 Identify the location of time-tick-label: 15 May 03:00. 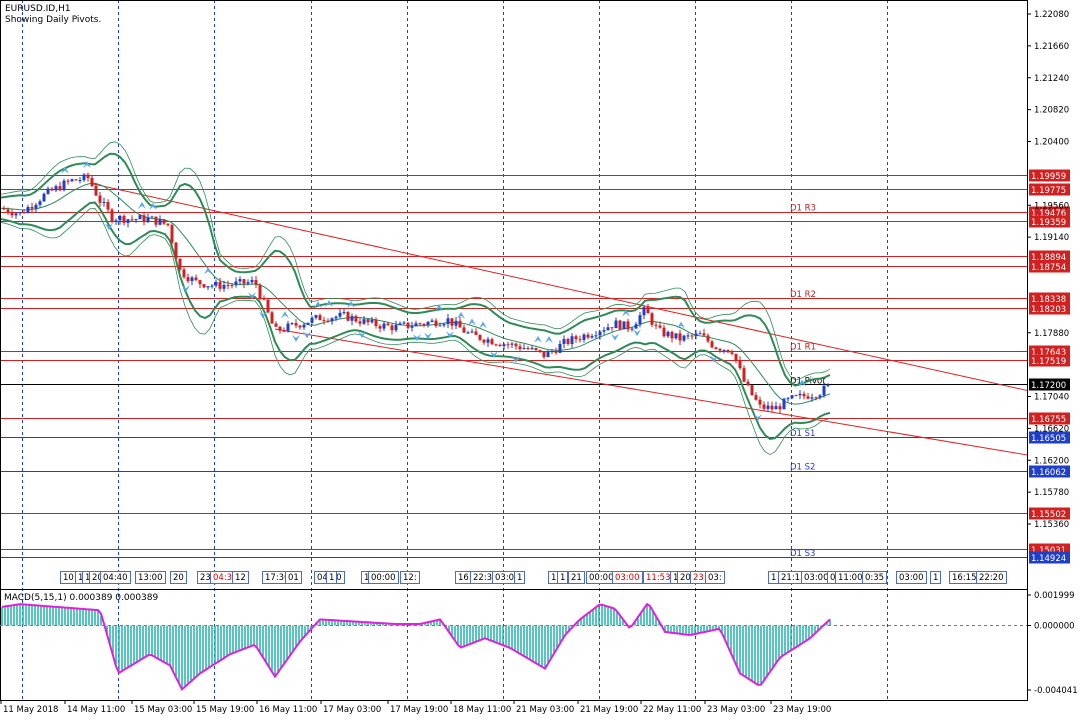
(163, 710).